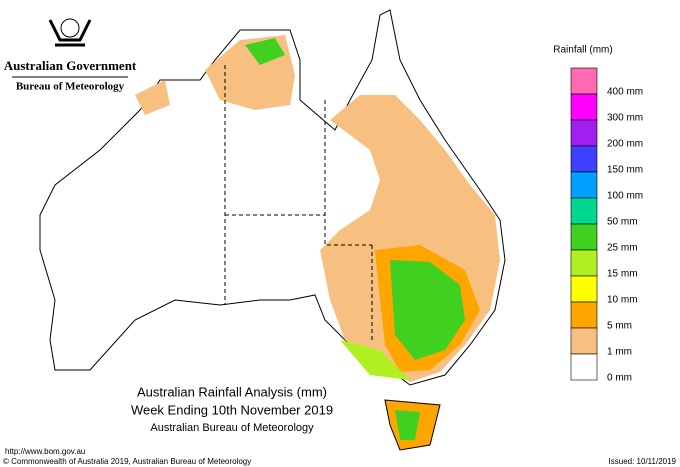  I want to click on map-source: Australian Bureau of Meteorology, so click(232, 428).